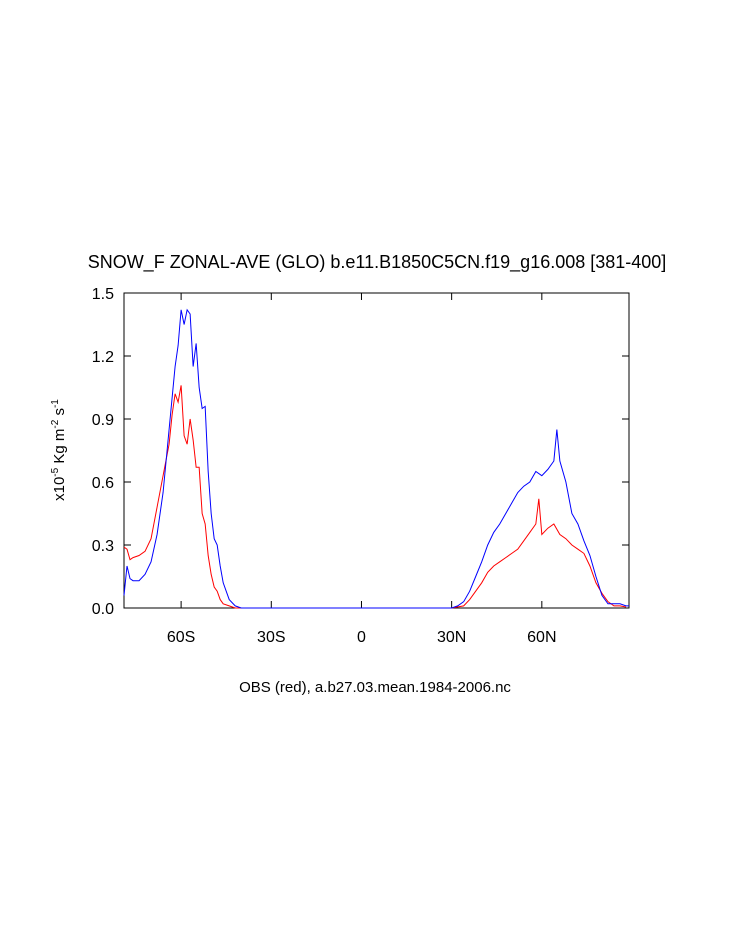 Image resolution: width=733 pixels, height=945 pixels. Describe the element at coordinates (55, 471) in the screenshot. I see `y-axis-label-superscript: -5` at that location.